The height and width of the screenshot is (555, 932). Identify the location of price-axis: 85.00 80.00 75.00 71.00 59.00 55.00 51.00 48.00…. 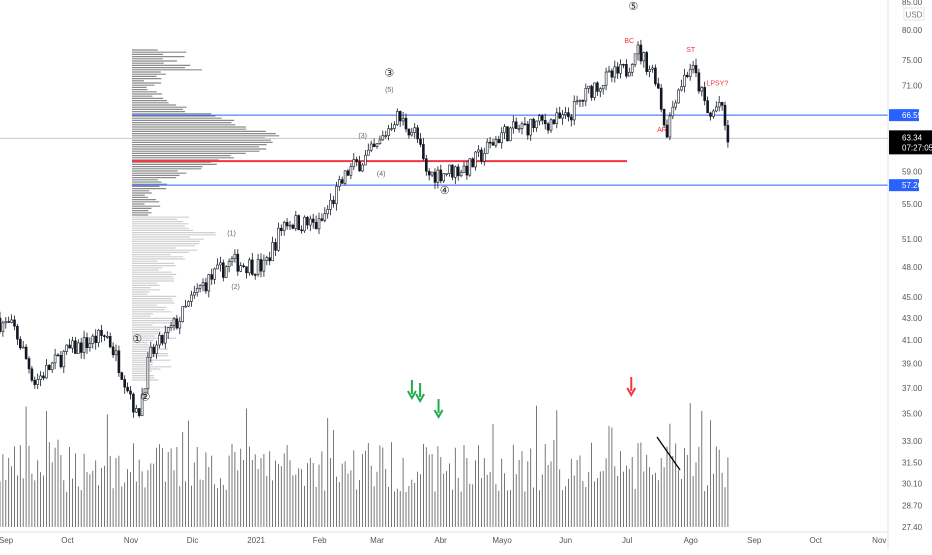
(912, 266).